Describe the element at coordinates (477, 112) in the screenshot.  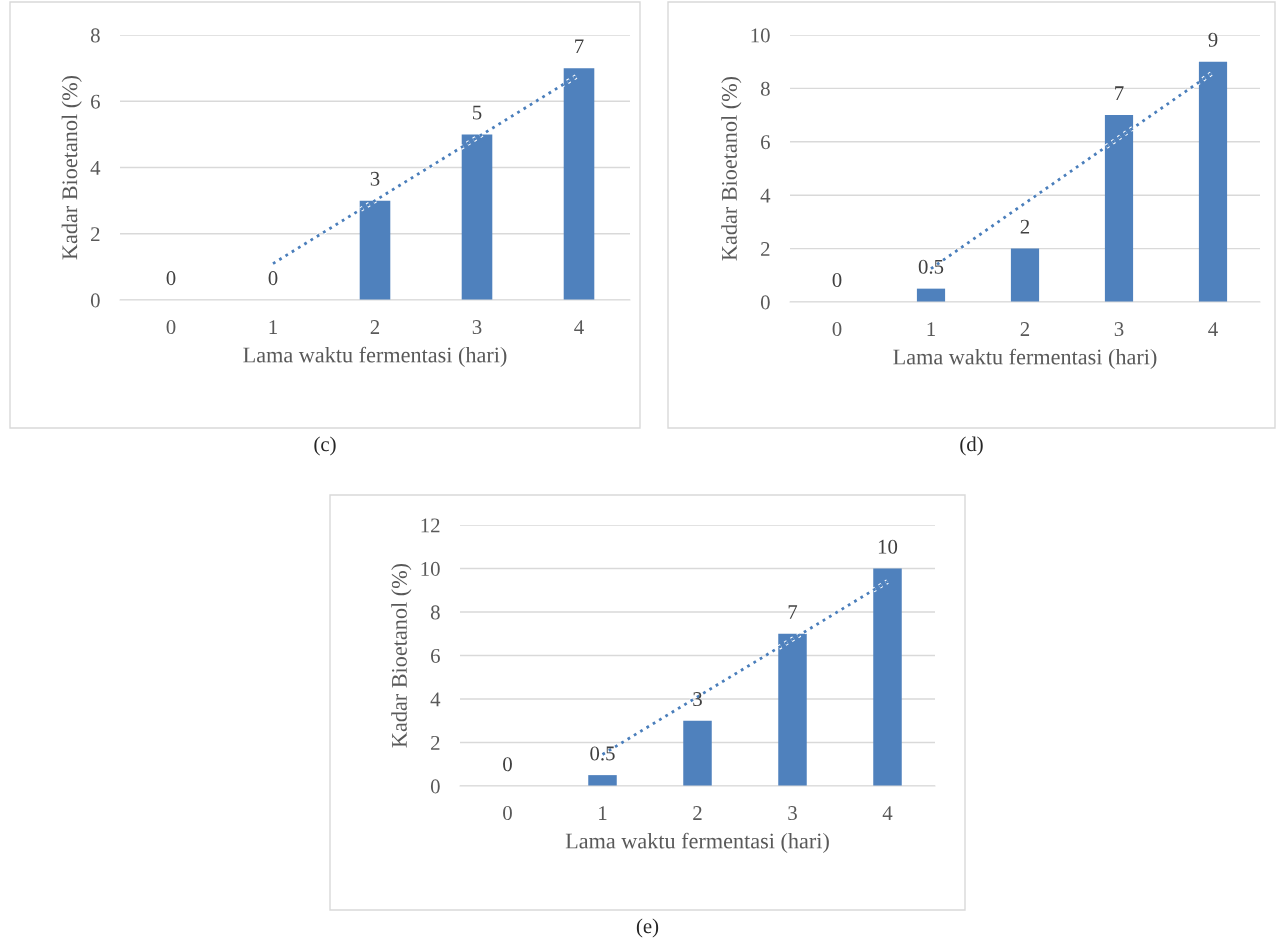
I see `data-label: 5` at that location.